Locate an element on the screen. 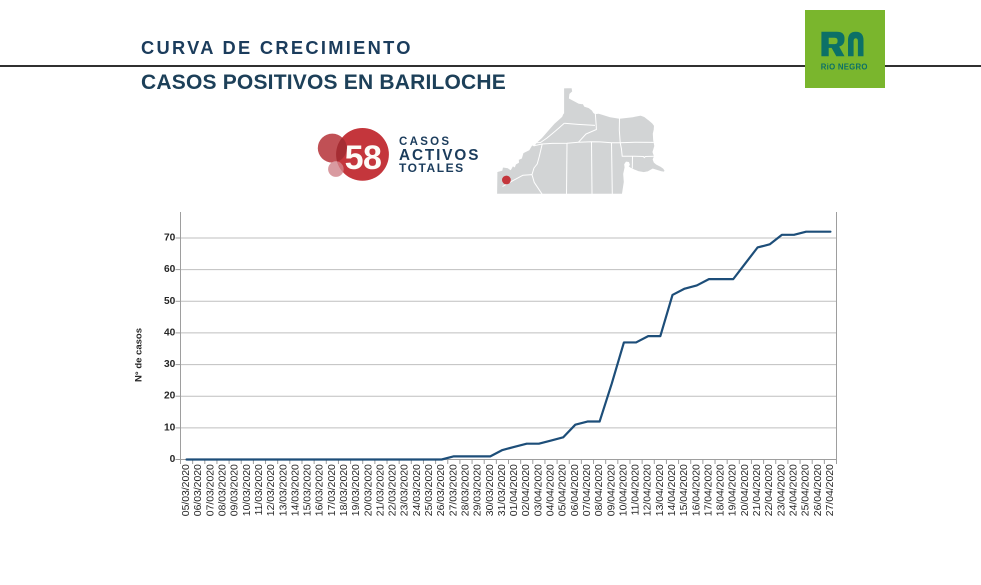 The width and height of the screenshot is (981, 585). svg-text: 21/04/2020 is located at coordinates (757, 490).